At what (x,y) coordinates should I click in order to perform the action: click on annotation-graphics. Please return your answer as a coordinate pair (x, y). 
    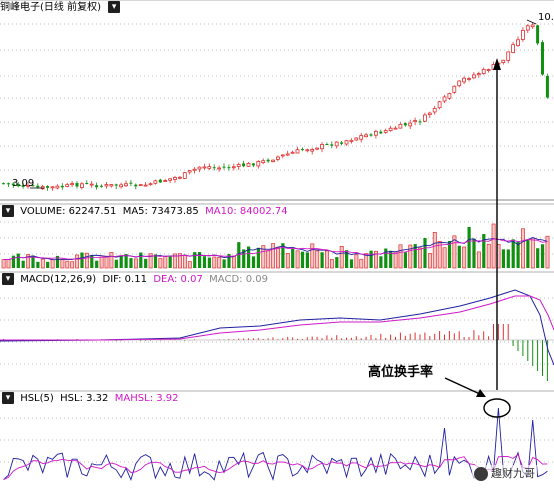
    Looking at the image, I should click on (477, 238).